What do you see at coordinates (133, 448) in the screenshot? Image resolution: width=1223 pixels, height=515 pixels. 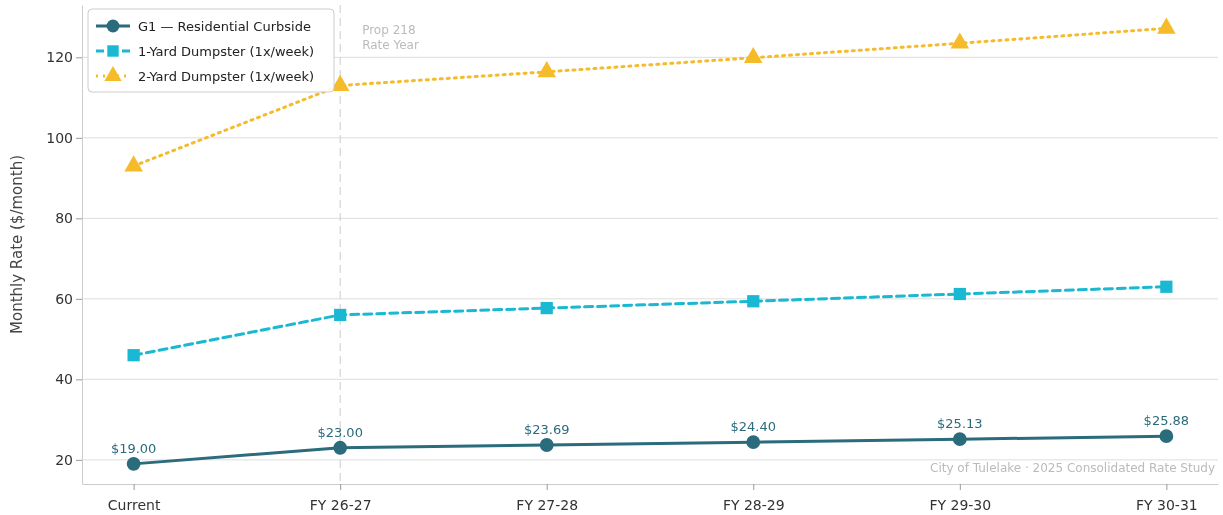 I see `data-label: $19.00` at bounding box center [133, 448].